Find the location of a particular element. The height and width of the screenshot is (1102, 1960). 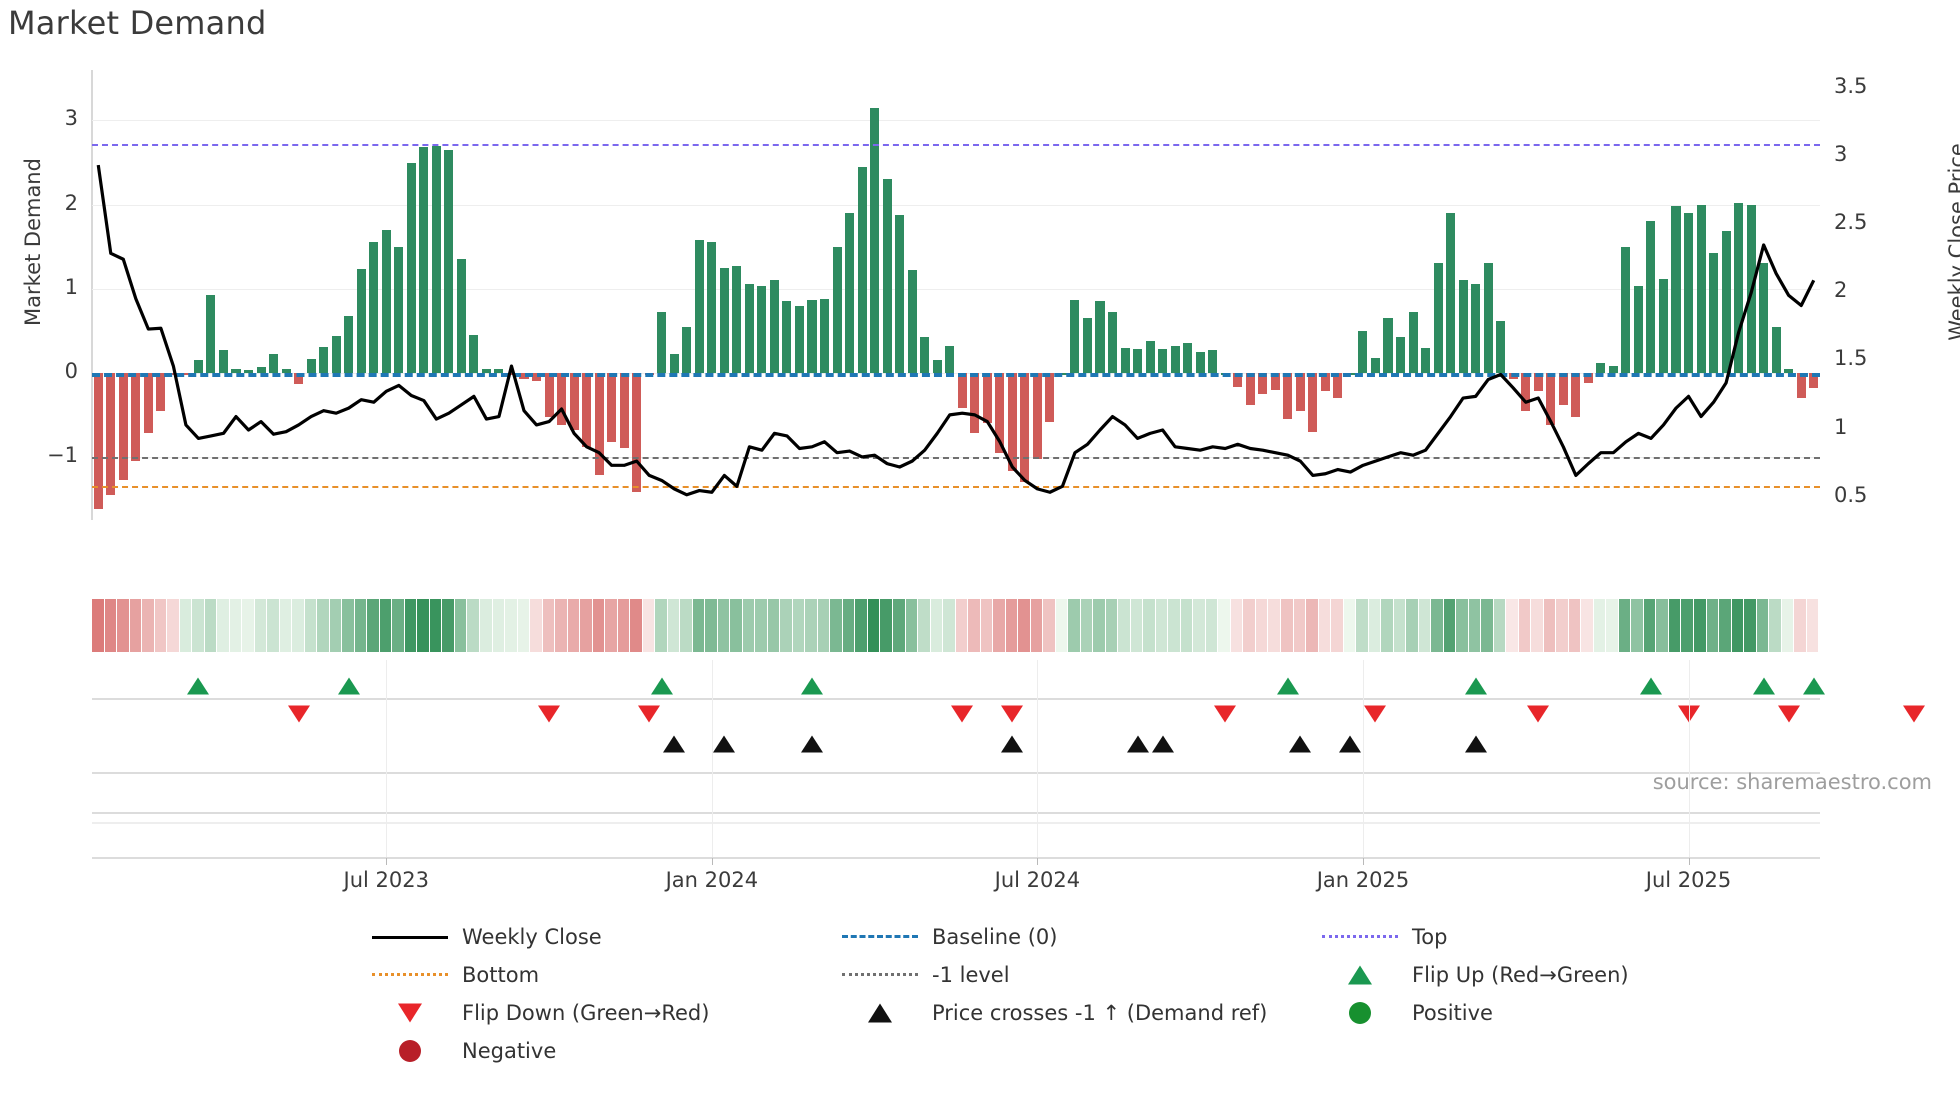

legend-item: Flip Up (Red→Green) is located at coordinates (1497, 975).